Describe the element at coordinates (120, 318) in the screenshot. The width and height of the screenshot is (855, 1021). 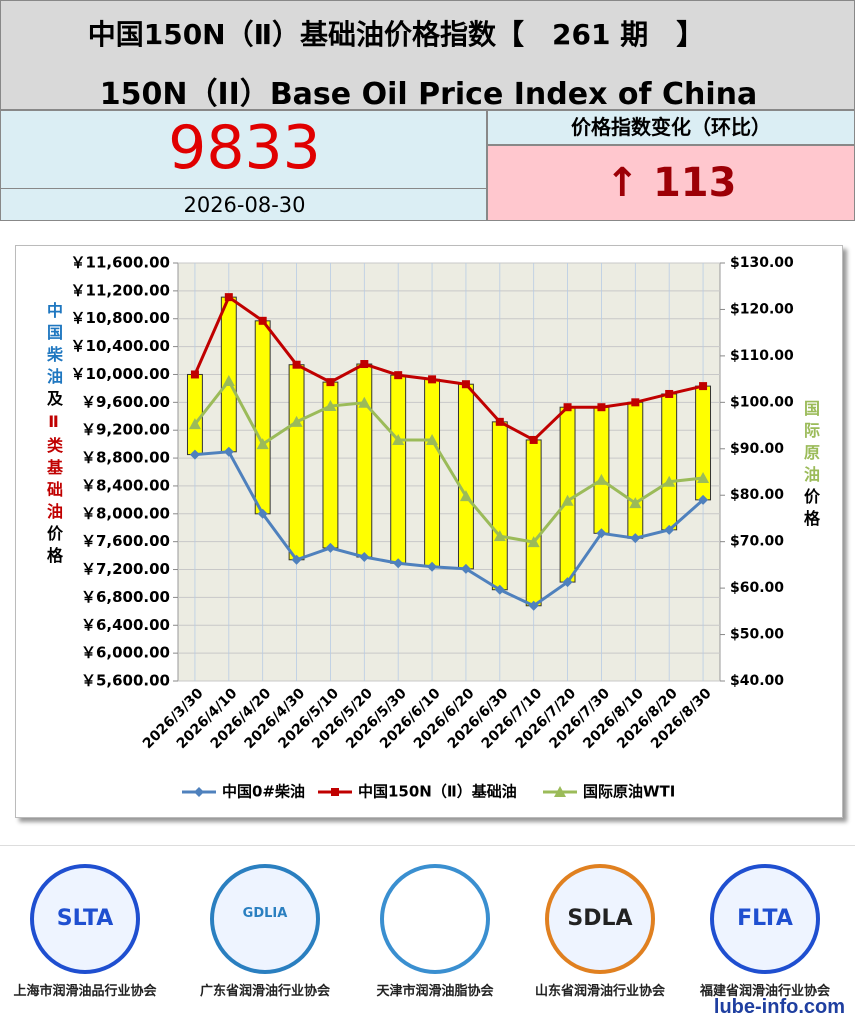
I see `y-tick-label: ￥10,800.00` at that location.